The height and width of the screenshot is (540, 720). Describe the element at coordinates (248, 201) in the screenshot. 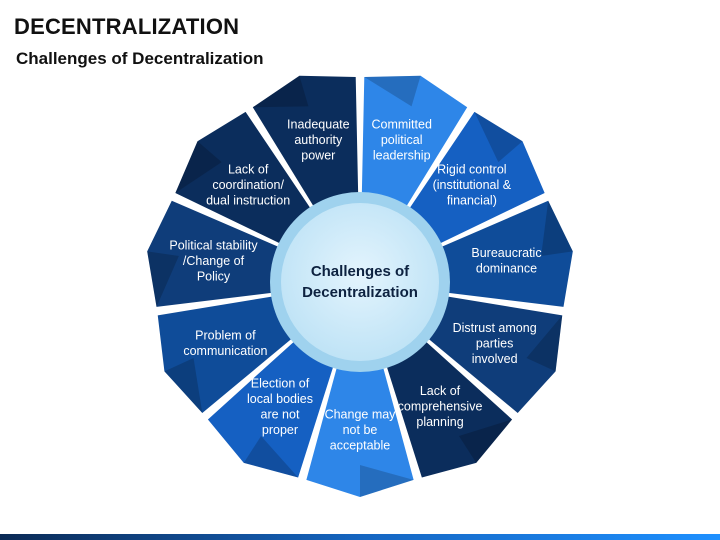

I see `segment-label-line: dual instruction` at that location.